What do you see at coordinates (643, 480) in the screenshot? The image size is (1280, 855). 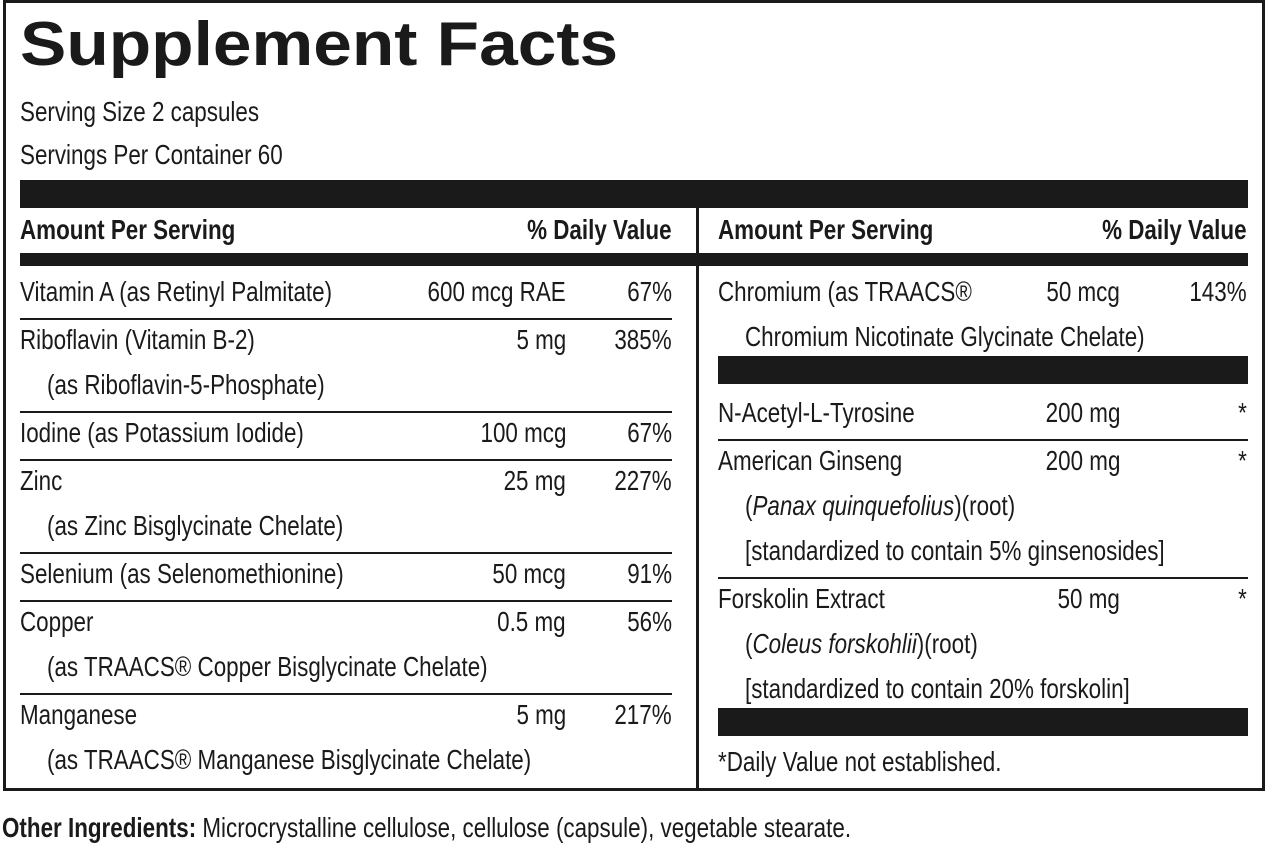 I see `nutrient-daily-value: 227%` at bounding box center [643, 480].